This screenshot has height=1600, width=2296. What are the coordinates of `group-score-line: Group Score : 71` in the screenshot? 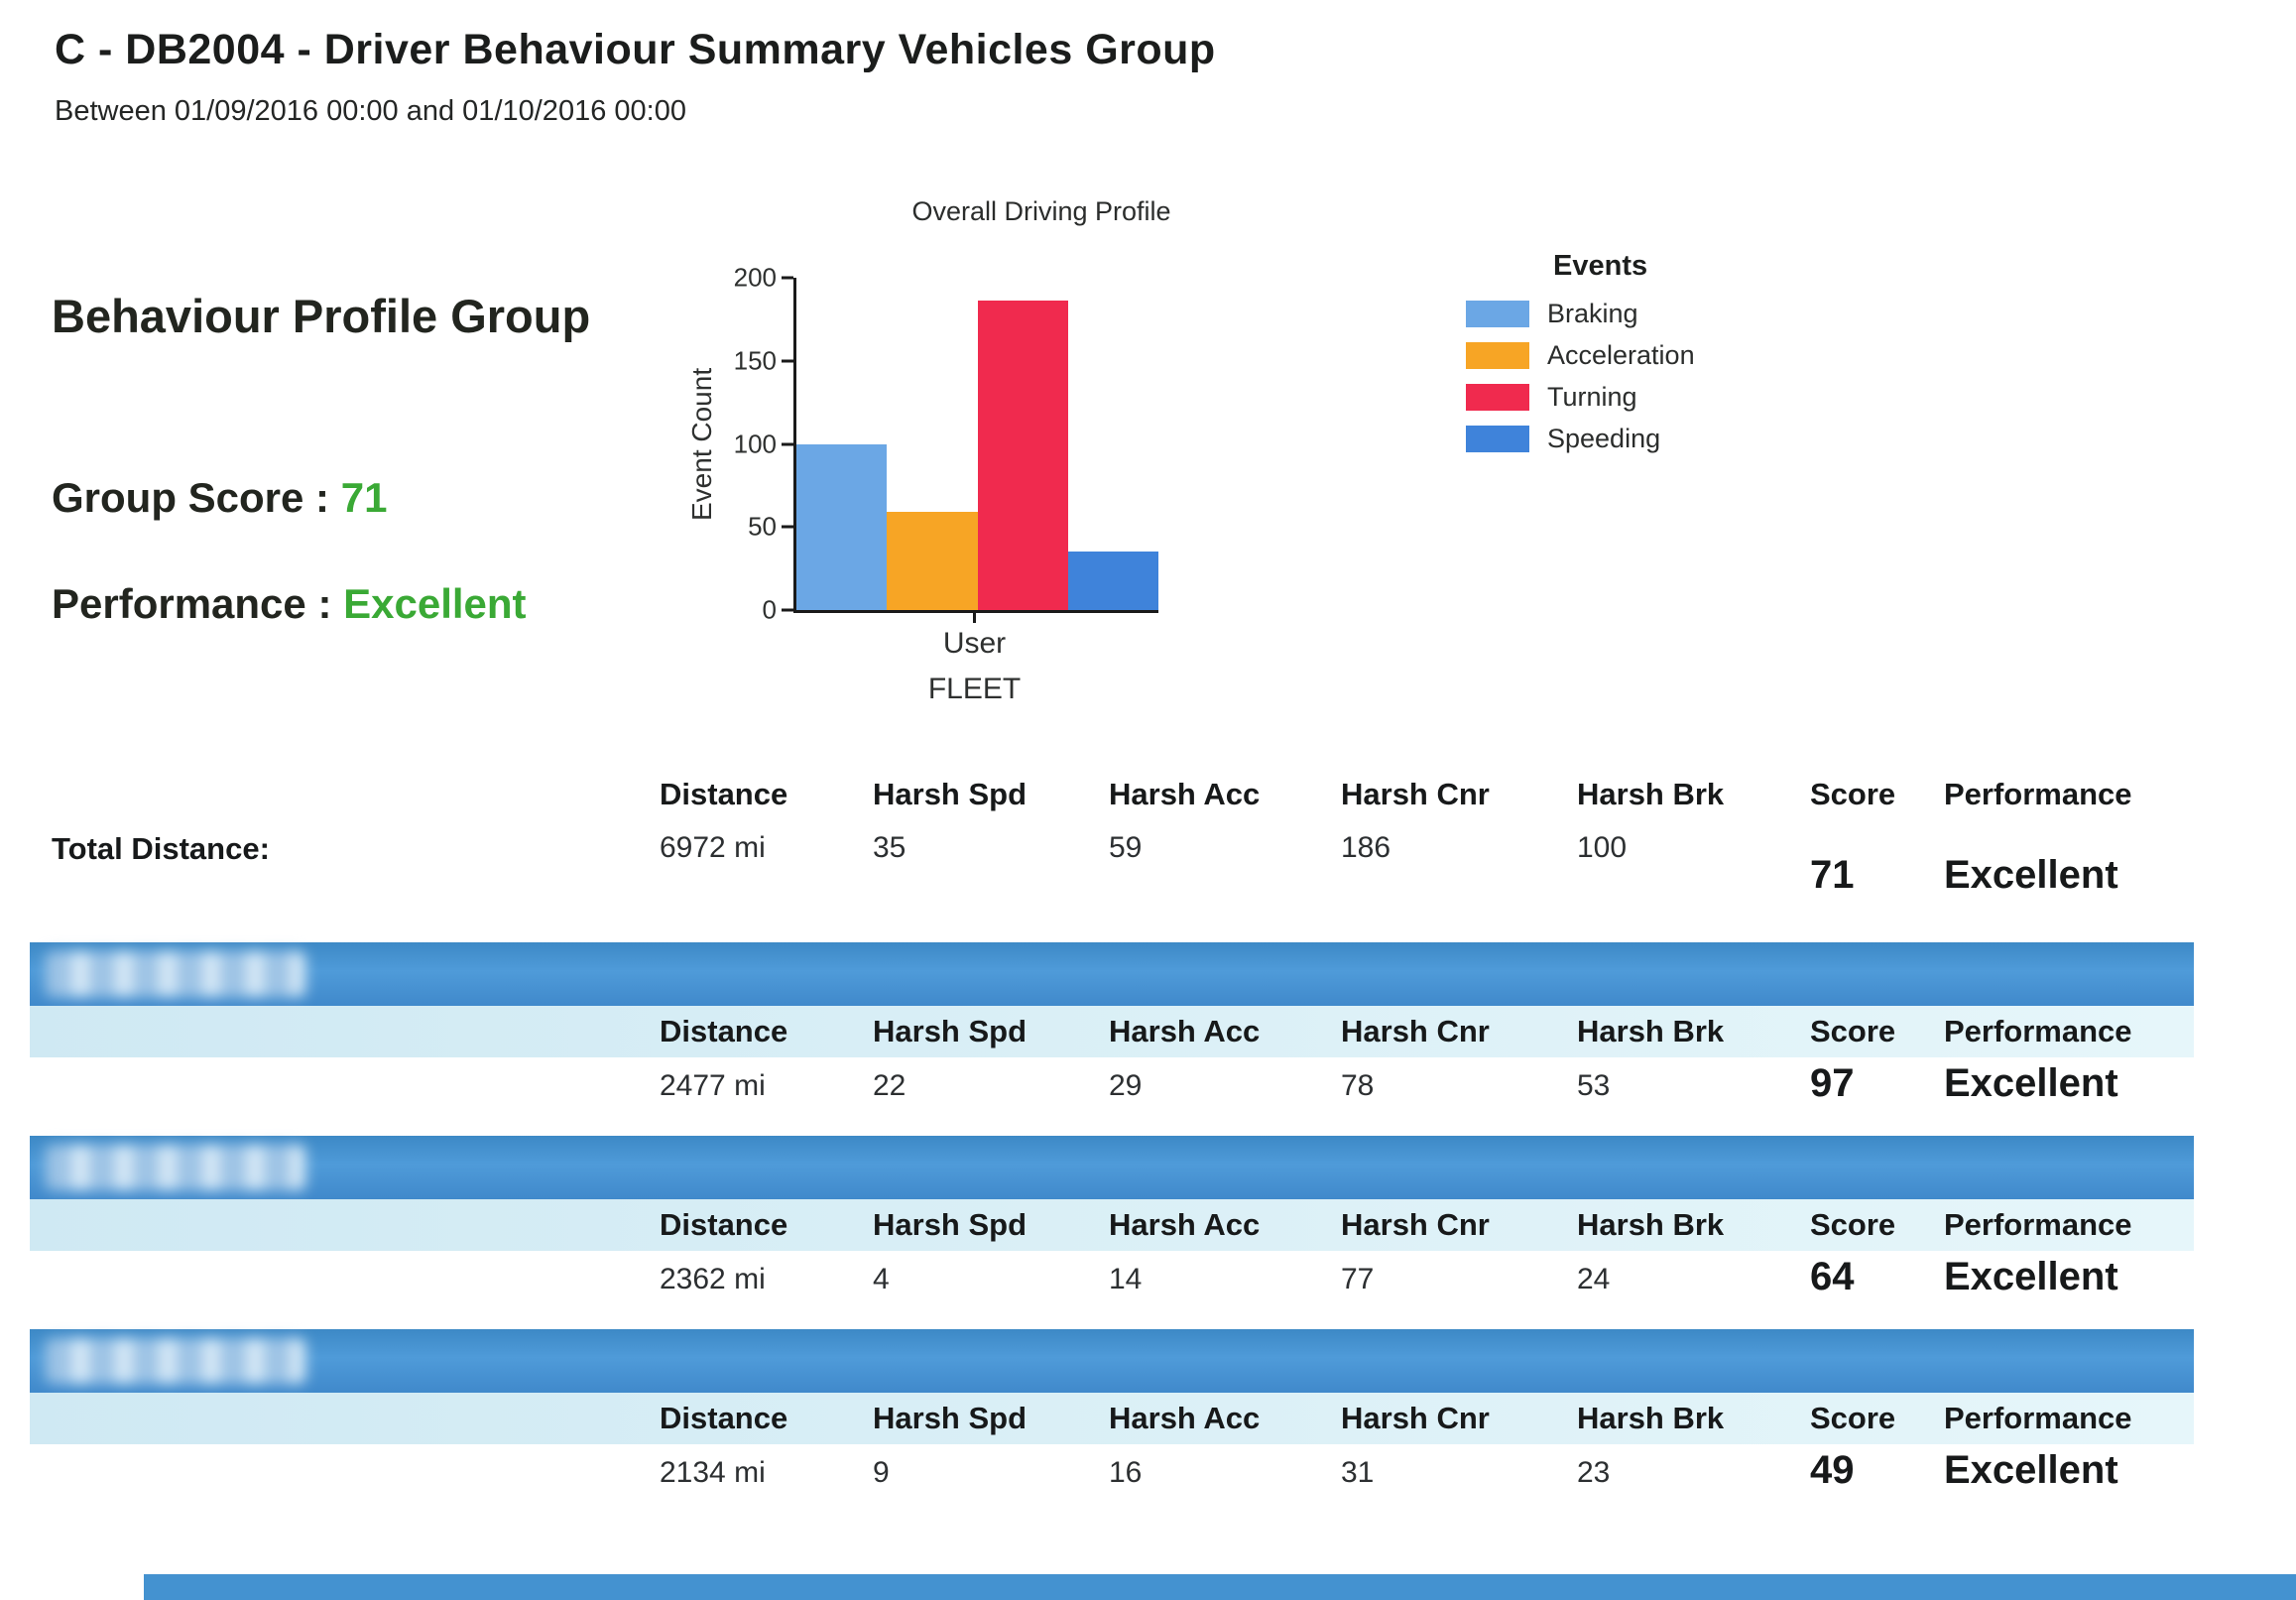 It's located at (219, 498).